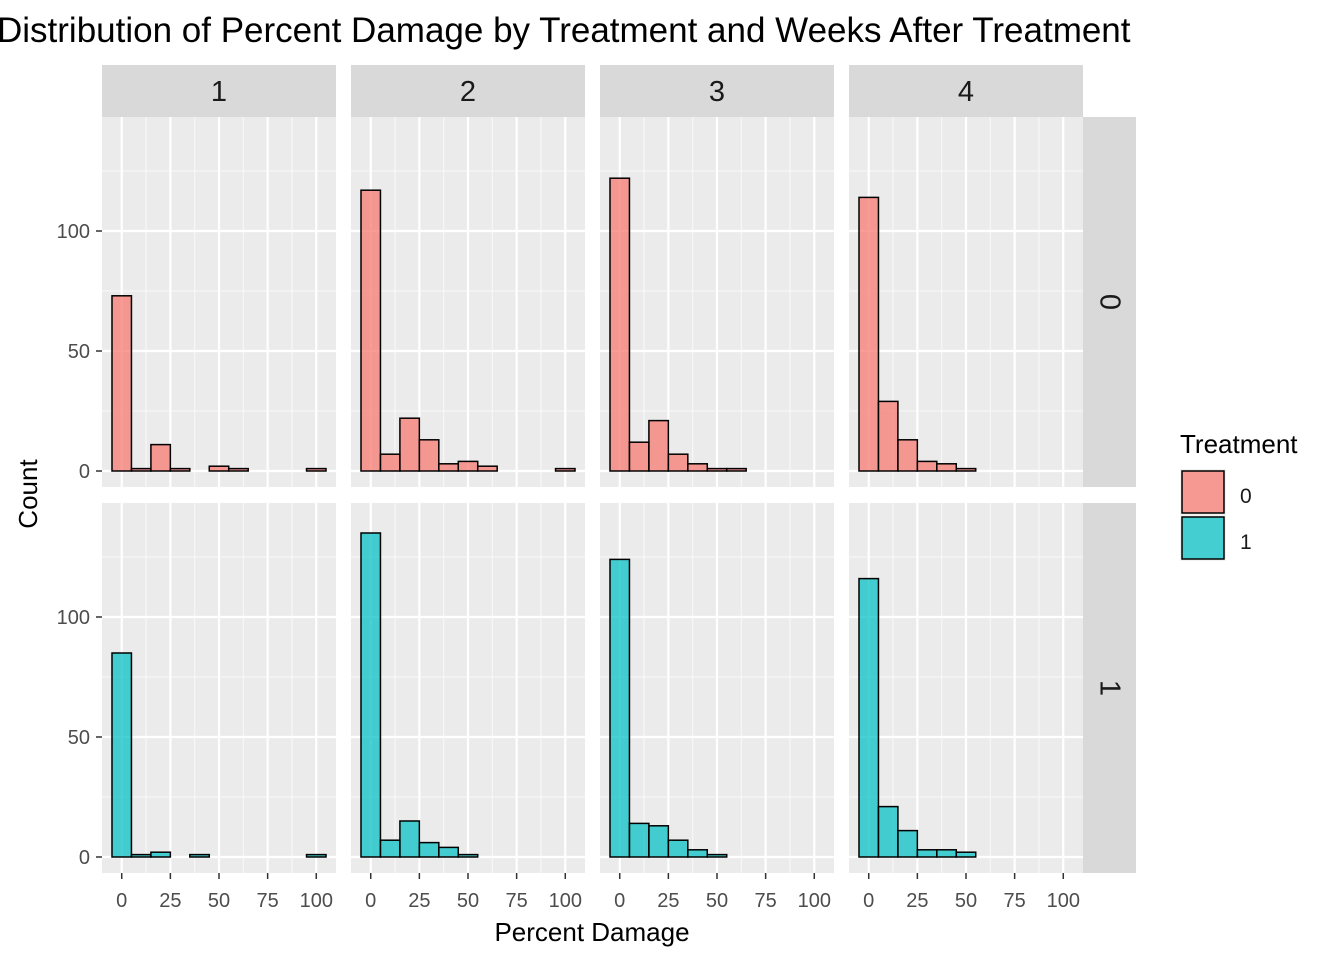  Describe the element at coordinates (468, 92) in the screenshot. I see `facet-strip-label-col-2: 2` at that location.